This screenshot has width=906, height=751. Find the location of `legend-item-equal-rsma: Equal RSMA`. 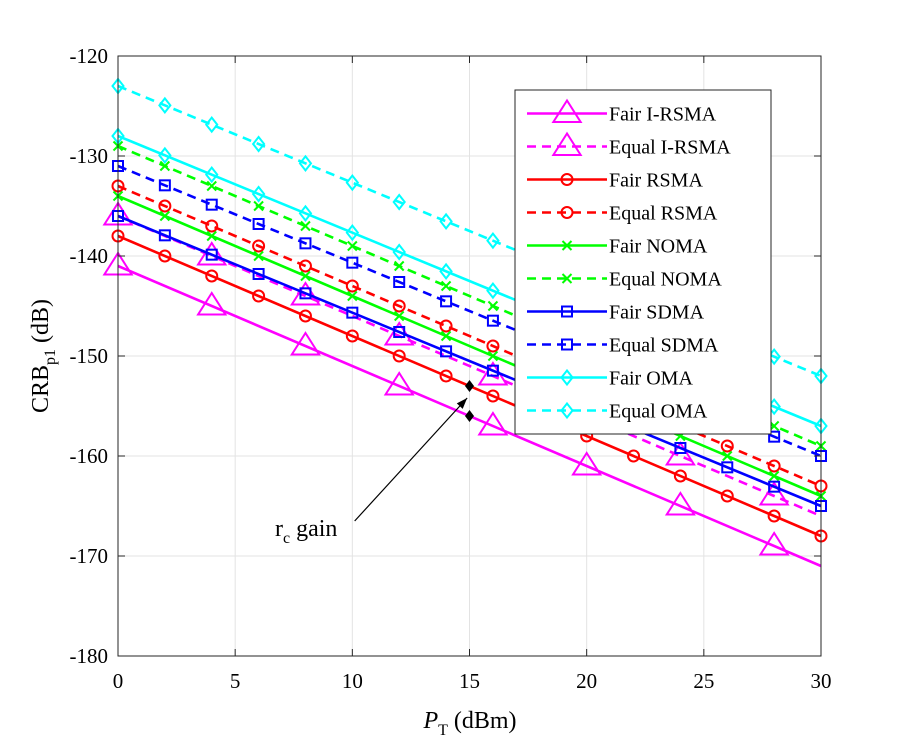

legend-item-equal-rsma: Equal RSMA is located at coordinates (622, 214).